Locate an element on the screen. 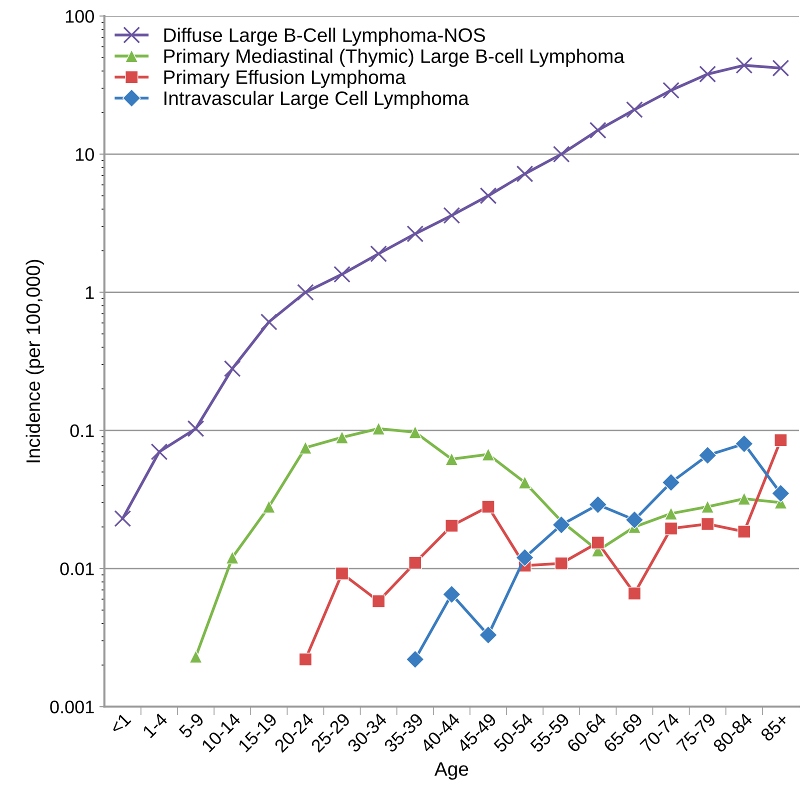 The height and width of the screenshot is (803, 803). y-tick-label: 0.1 is located at coordinates (82, 431).